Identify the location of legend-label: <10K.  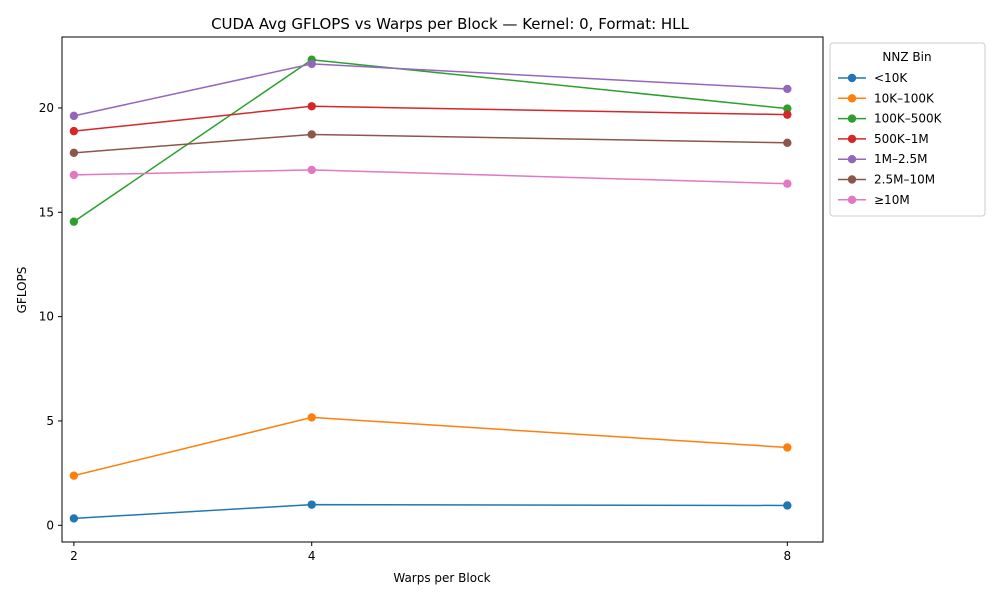
(891, 78).